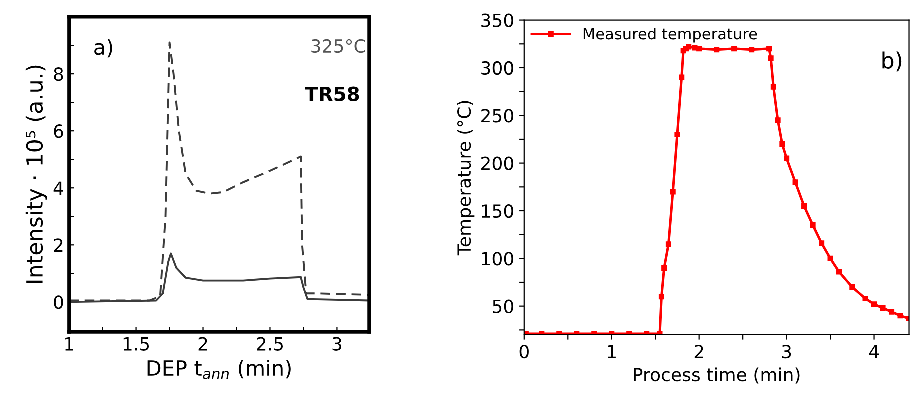  What do you see at coordinates (503, 307) in the screenshot?
I see `y-tick-label: 50` at bounding box center [503, 307].